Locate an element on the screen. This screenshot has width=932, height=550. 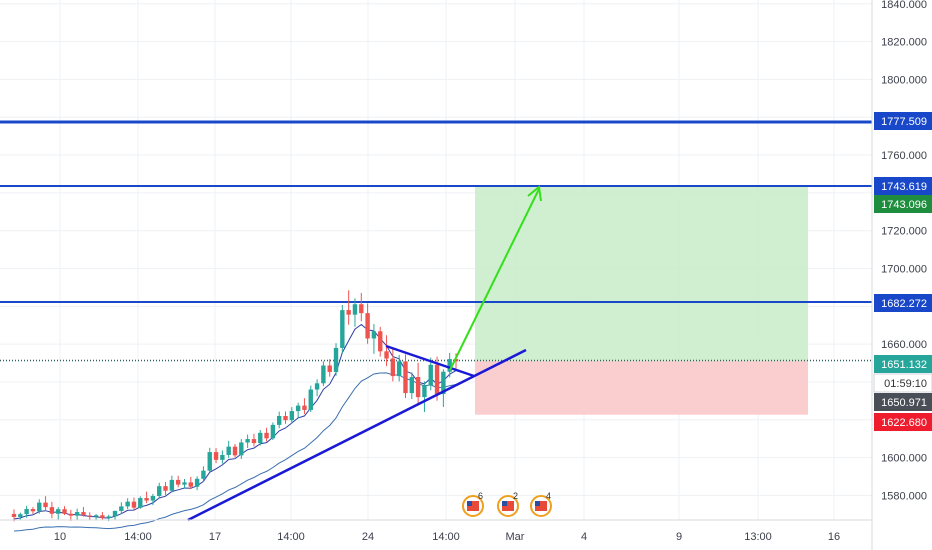
event-count: 4 is located at coordinates (548, 496).